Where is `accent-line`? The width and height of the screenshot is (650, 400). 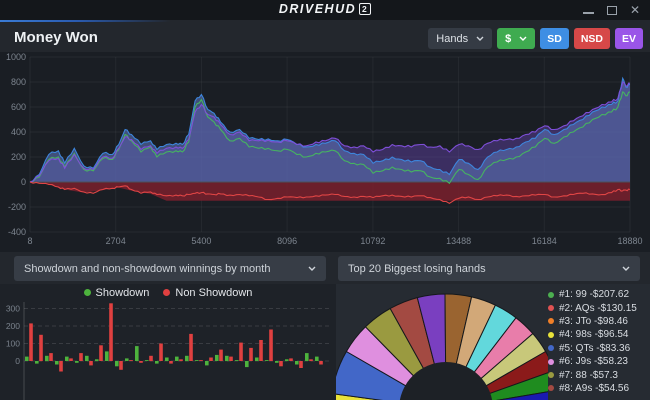 accent-line is located at coordinates (85, 21).